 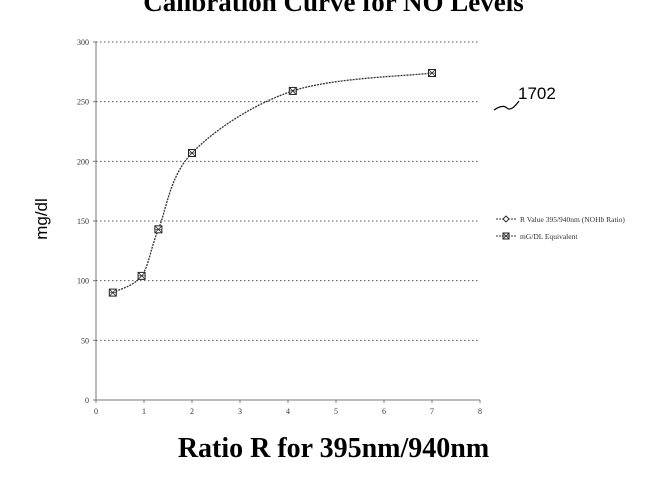 I want to click on x-tick-label: 3, so click(x=240, y=411).